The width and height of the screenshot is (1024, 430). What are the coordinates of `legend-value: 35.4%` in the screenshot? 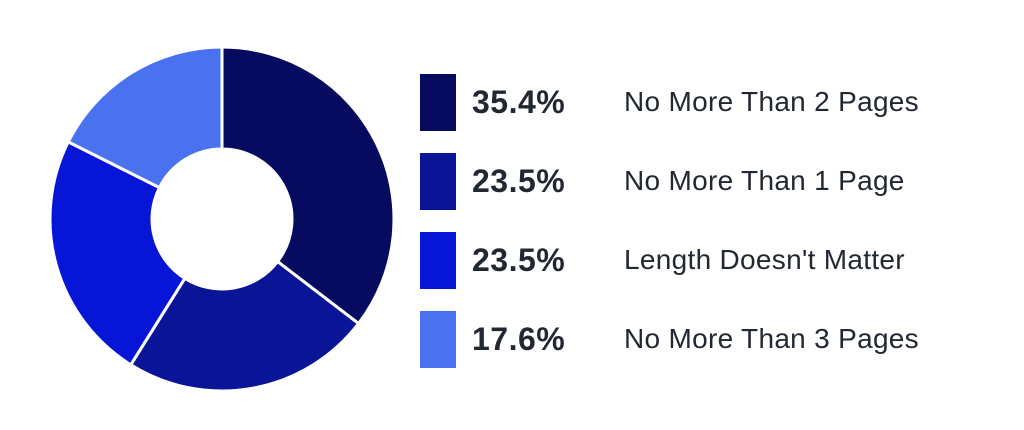 It's located at (519, 102).